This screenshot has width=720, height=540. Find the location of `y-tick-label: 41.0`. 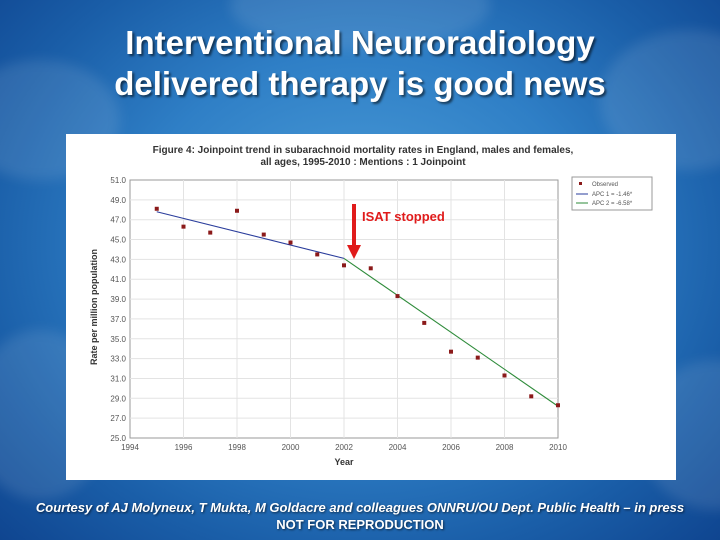

y-tick-label: 41.0 is located at coordinates (118, 279).